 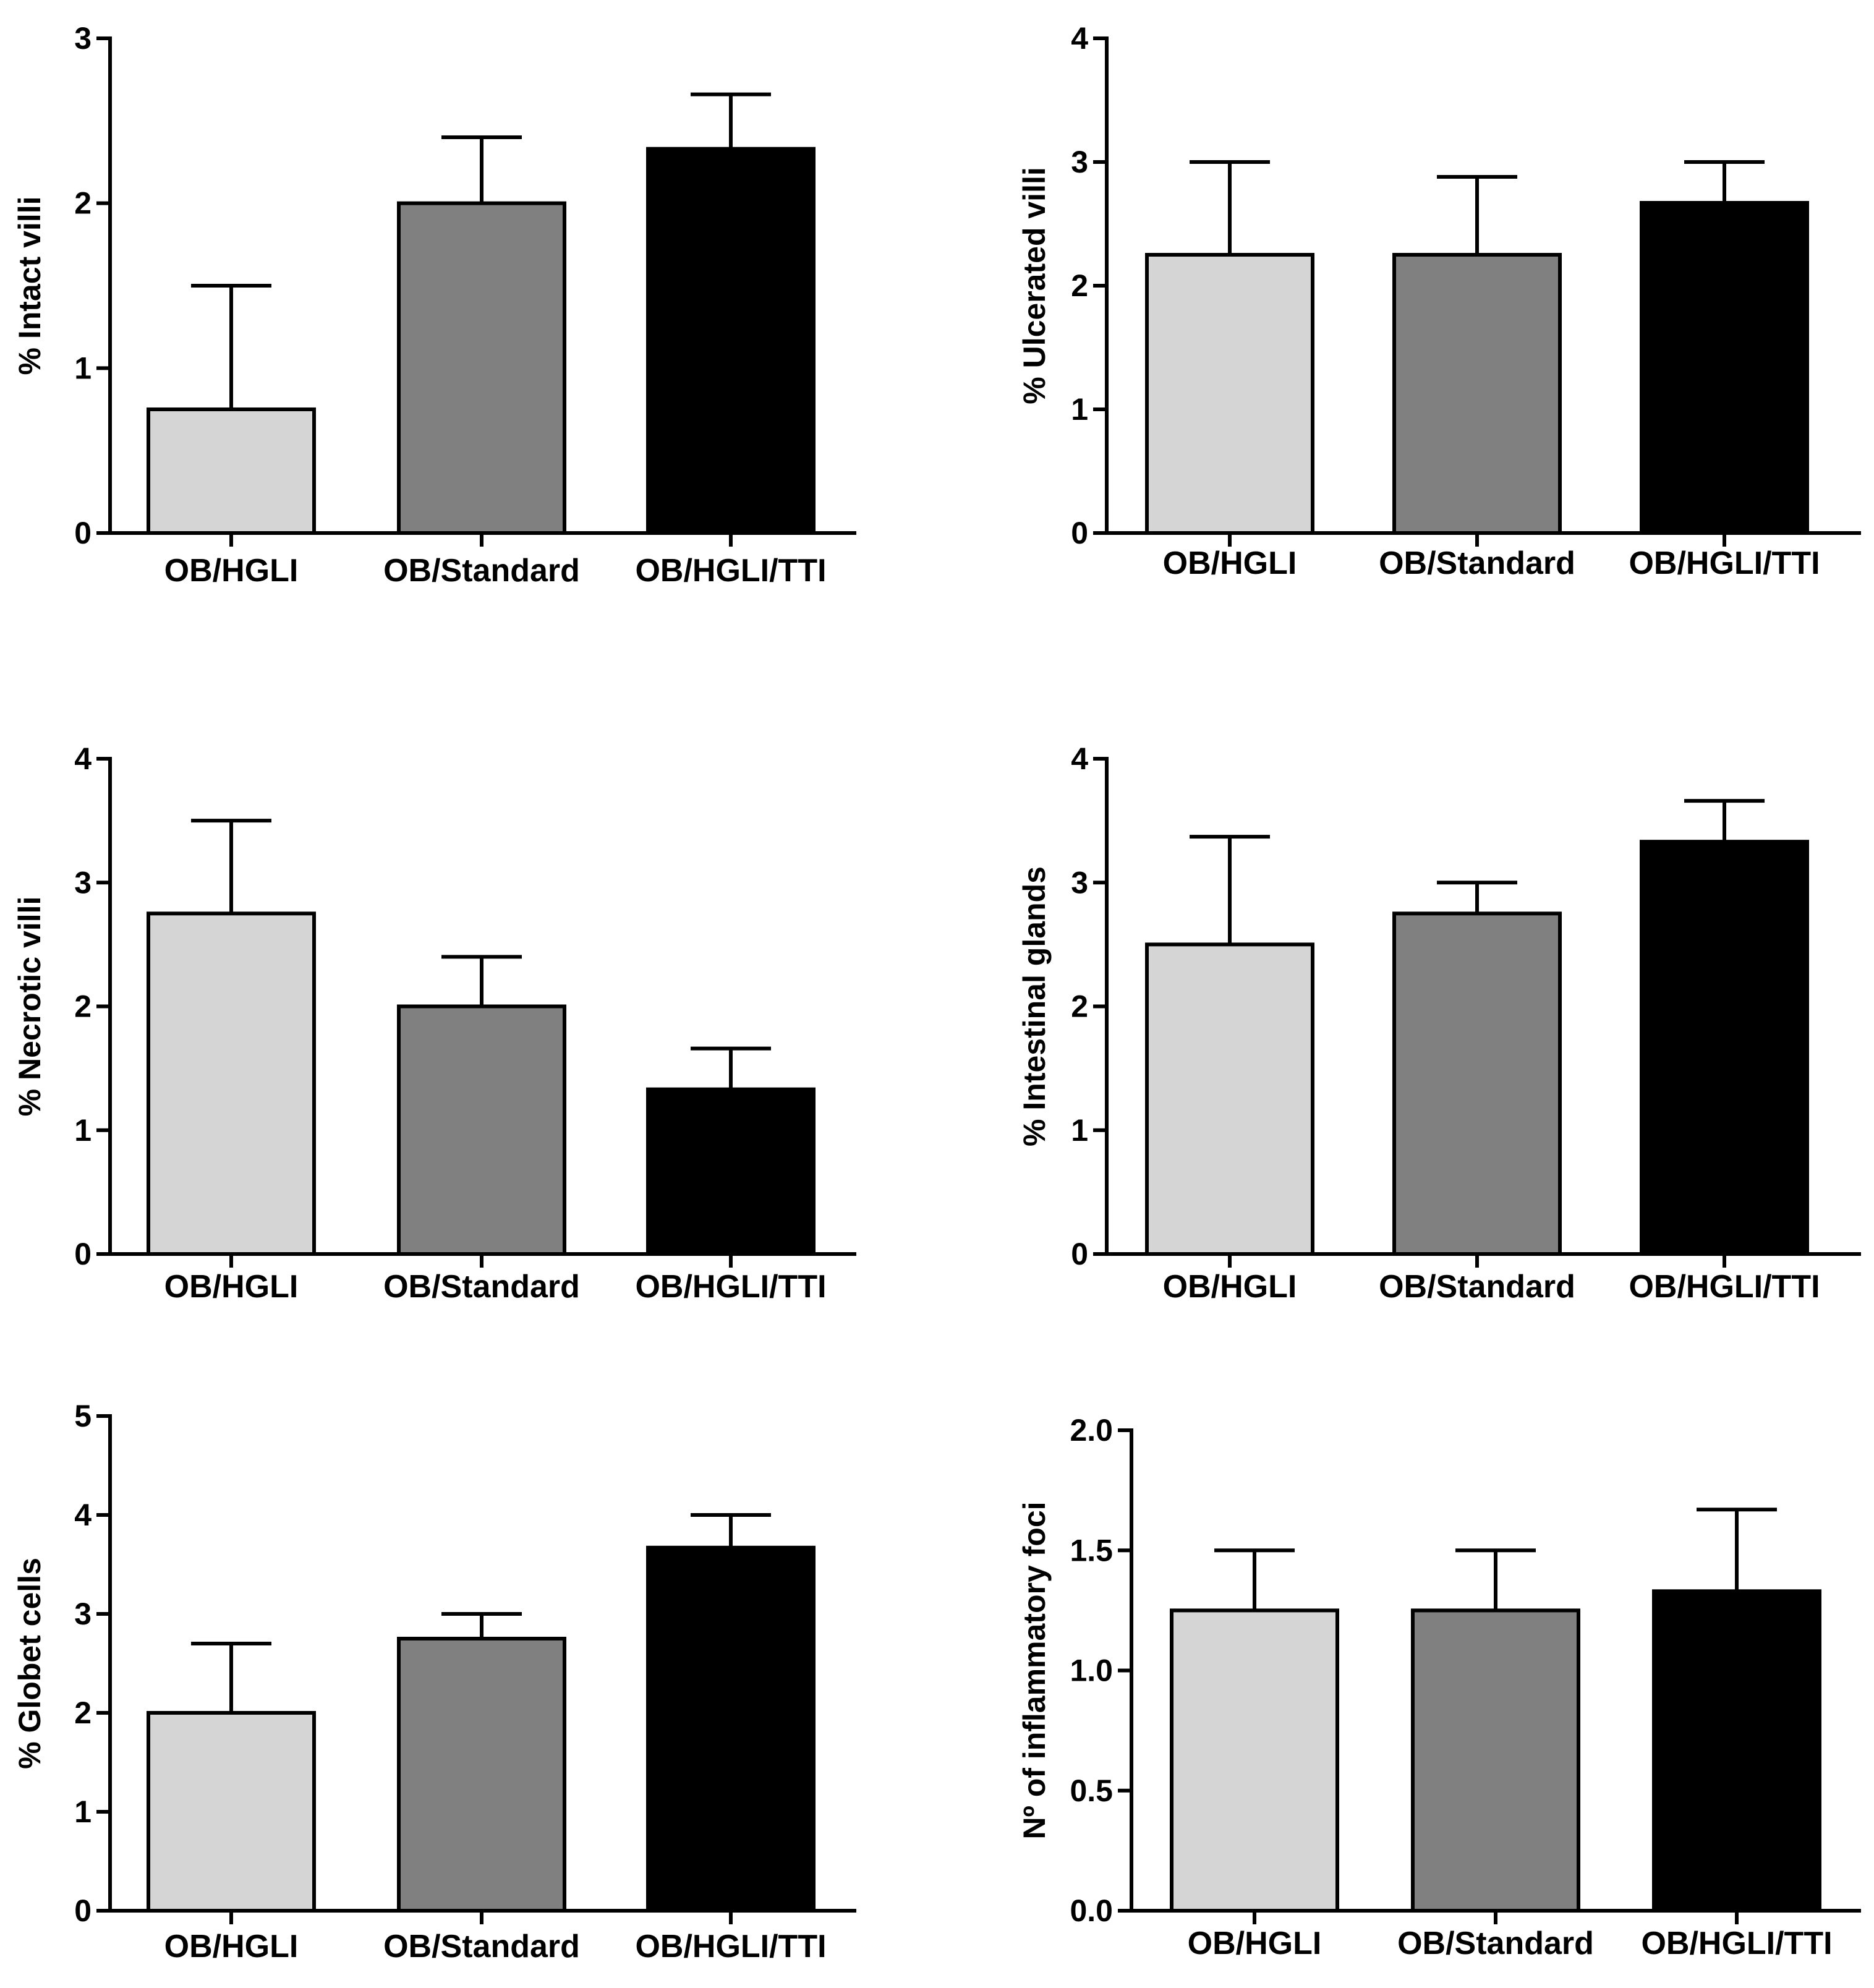 What do you see at coordinates (1091, 1670) in the screenshot?
I see `y-tick-label: 1.0` at bounding box center [1091, 1670].